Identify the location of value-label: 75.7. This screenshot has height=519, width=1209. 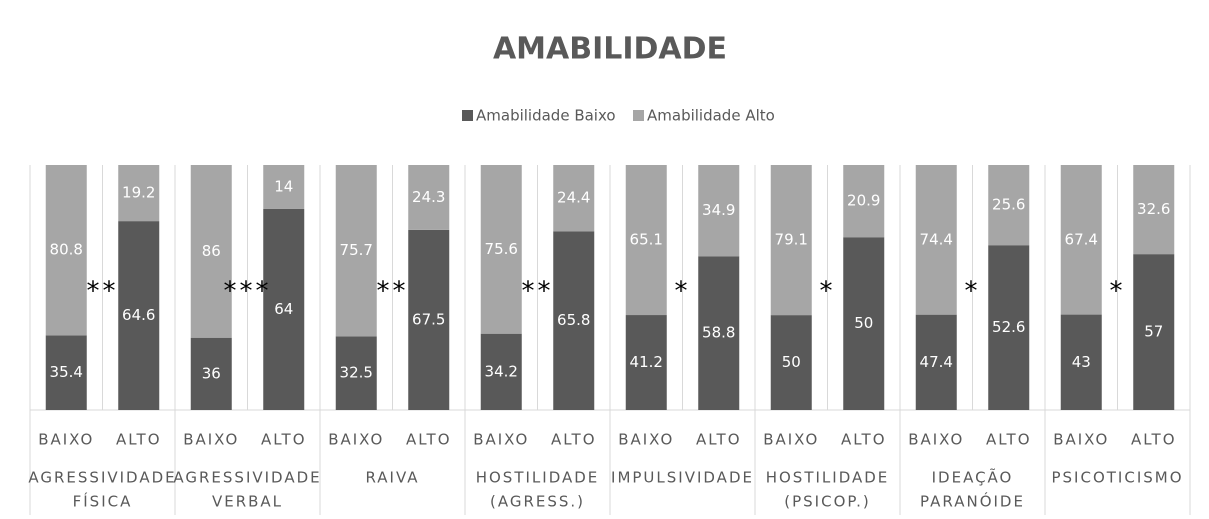
(356, 250).